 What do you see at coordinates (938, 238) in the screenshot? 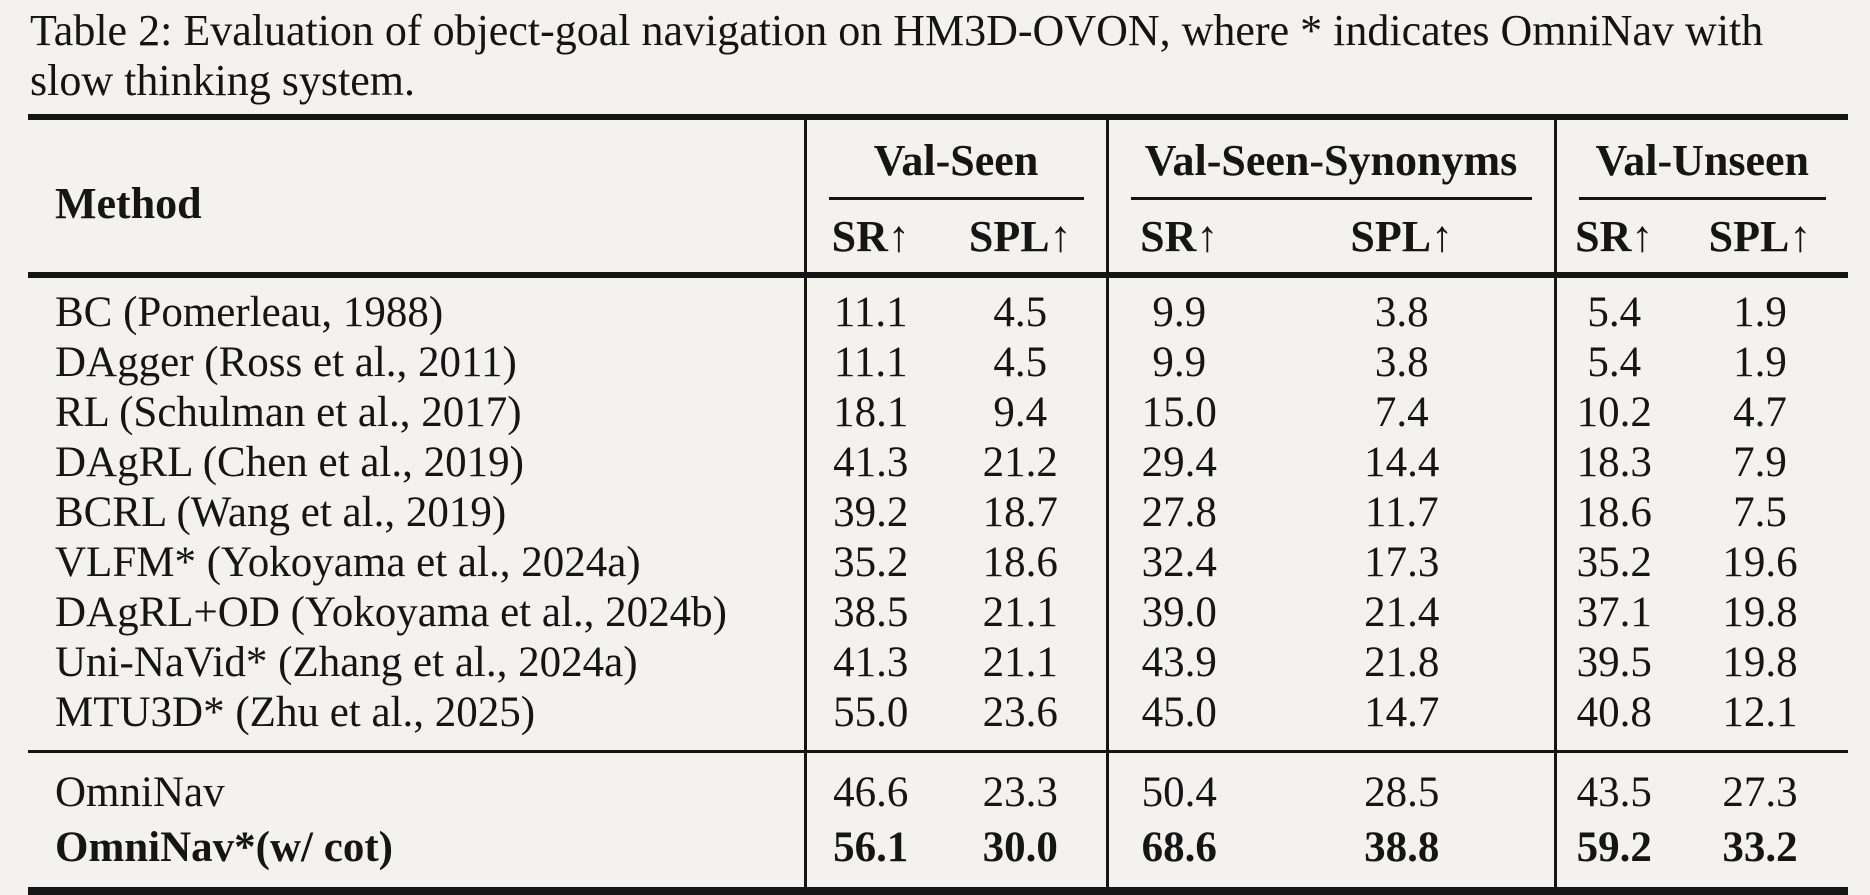
I see `subheader-row: SR↑ SPL↑ SR↑ SPL↑ SR↑ SPL↑` at bounding box center [938, 238].